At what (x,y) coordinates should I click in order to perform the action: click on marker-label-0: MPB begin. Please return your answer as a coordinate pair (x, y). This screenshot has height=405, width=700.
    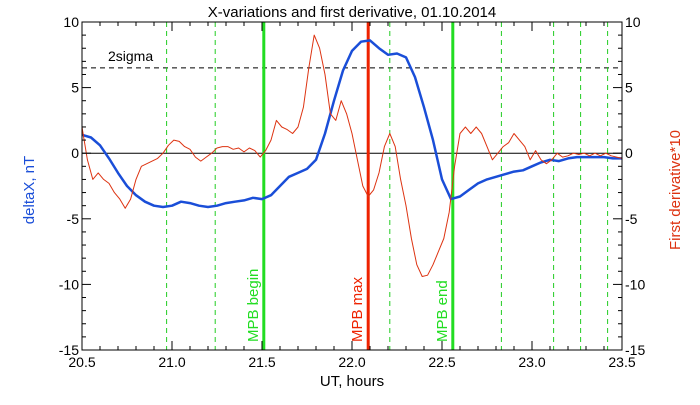
    Looking at the image, I should click on (253, 305).